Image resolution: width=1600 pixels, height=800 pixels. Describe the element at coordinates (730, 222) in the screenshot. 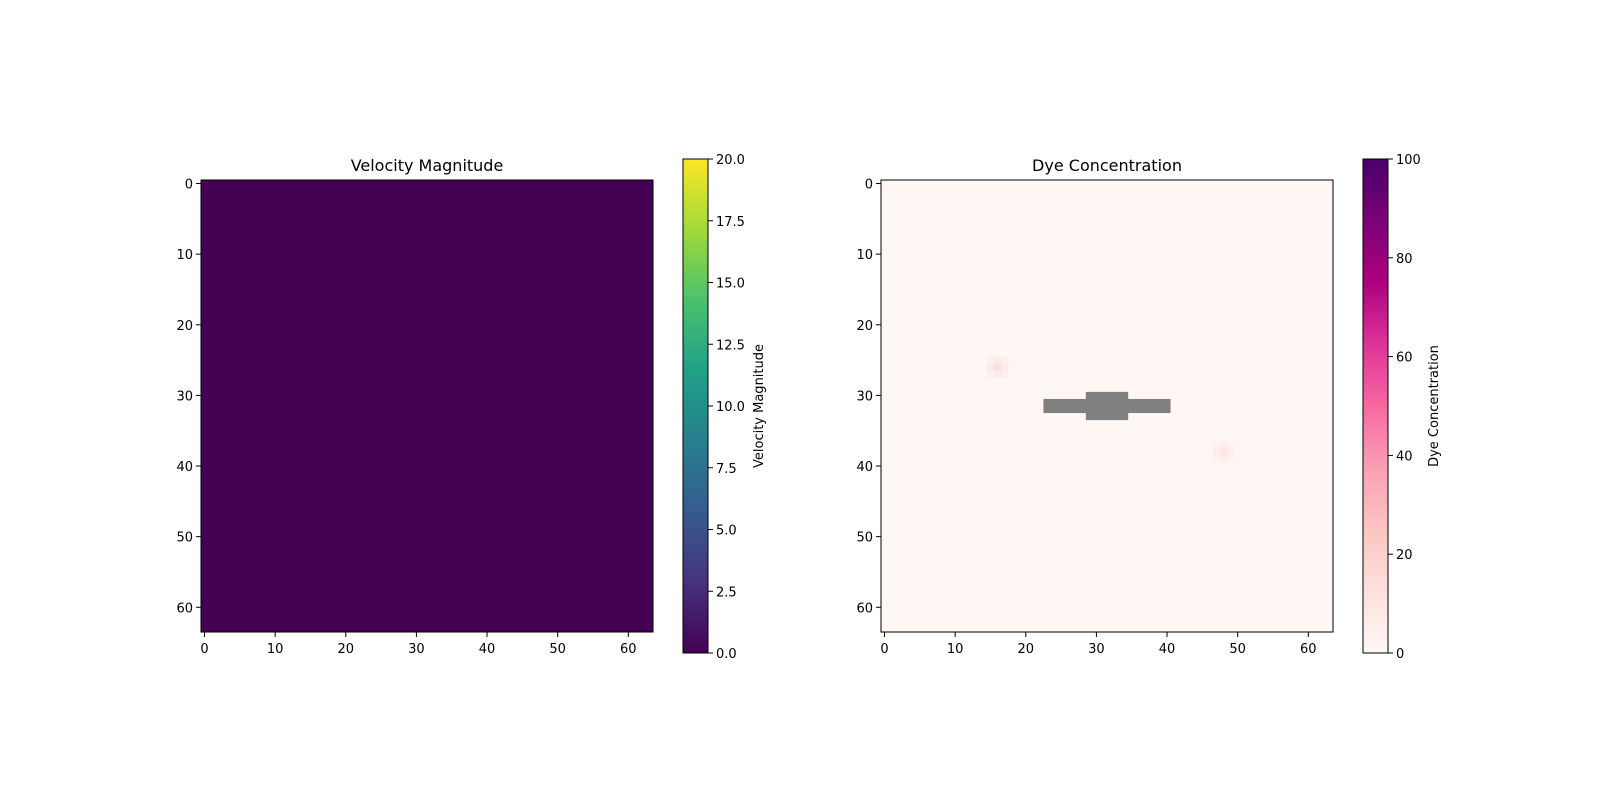

I see `colorbar-tick-label: 17.5` at that location.